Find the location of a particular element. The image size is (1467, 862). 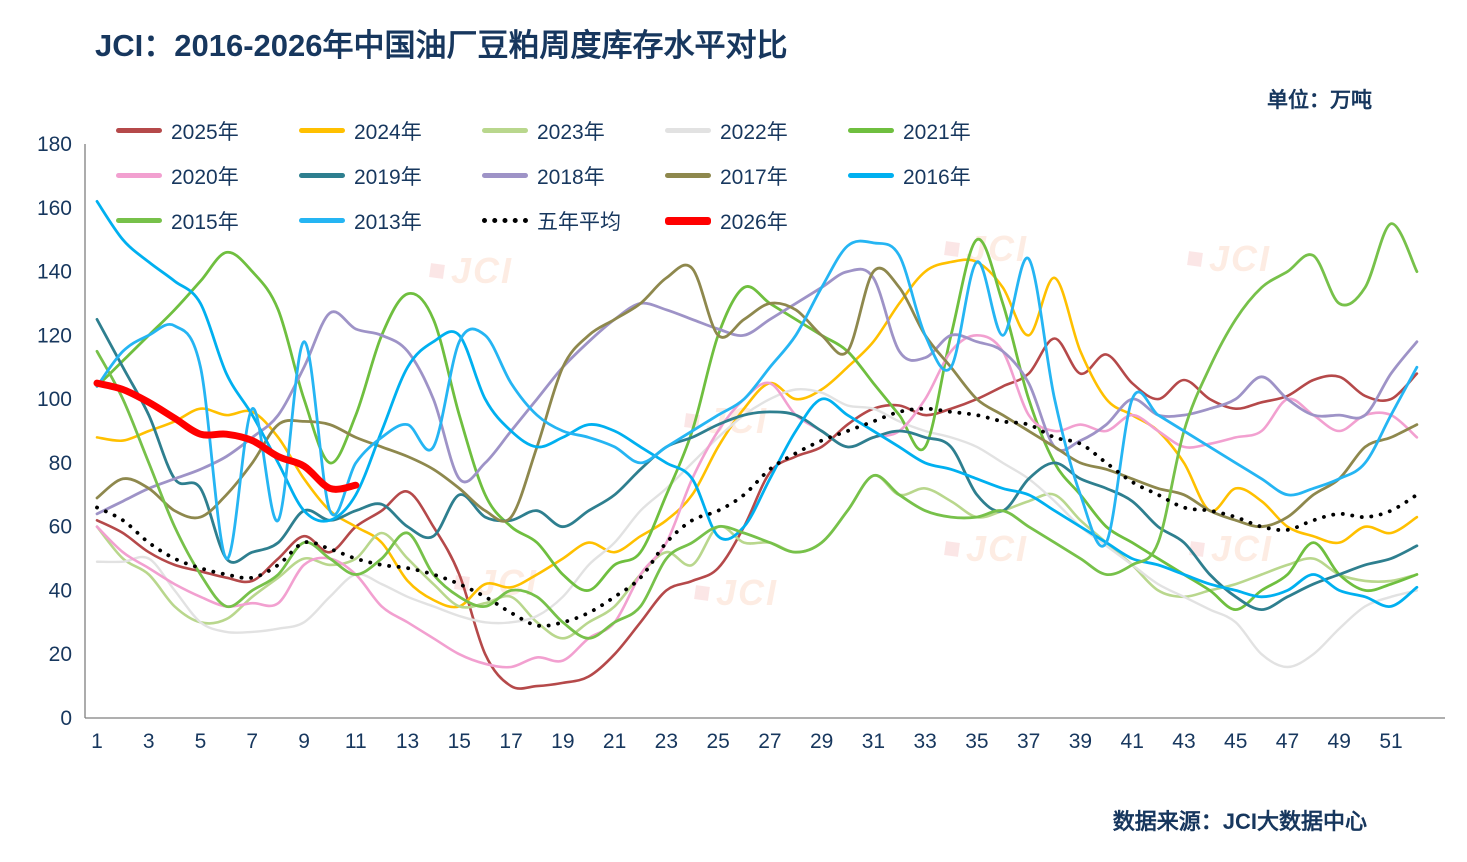

legend-item-2026年: 2026年 is located at coordinates (756, 220).